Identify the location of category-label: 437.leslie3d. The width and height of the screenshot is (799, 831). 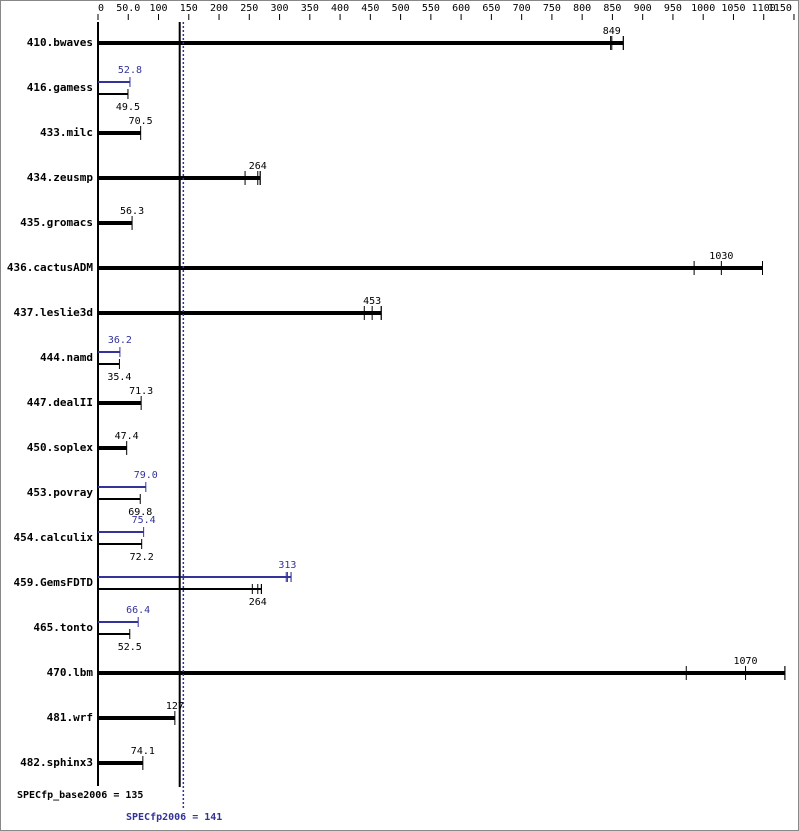
(53, 312).